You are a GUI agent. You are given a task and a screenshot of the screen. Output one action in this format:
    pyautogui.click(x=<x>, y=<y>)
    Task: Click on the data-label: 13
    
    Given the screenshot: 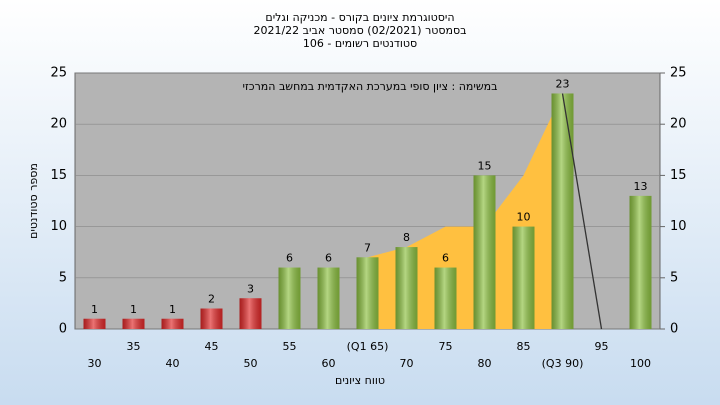 What is the action you would take?
    pyautogui.click(x=641, y=186)
    